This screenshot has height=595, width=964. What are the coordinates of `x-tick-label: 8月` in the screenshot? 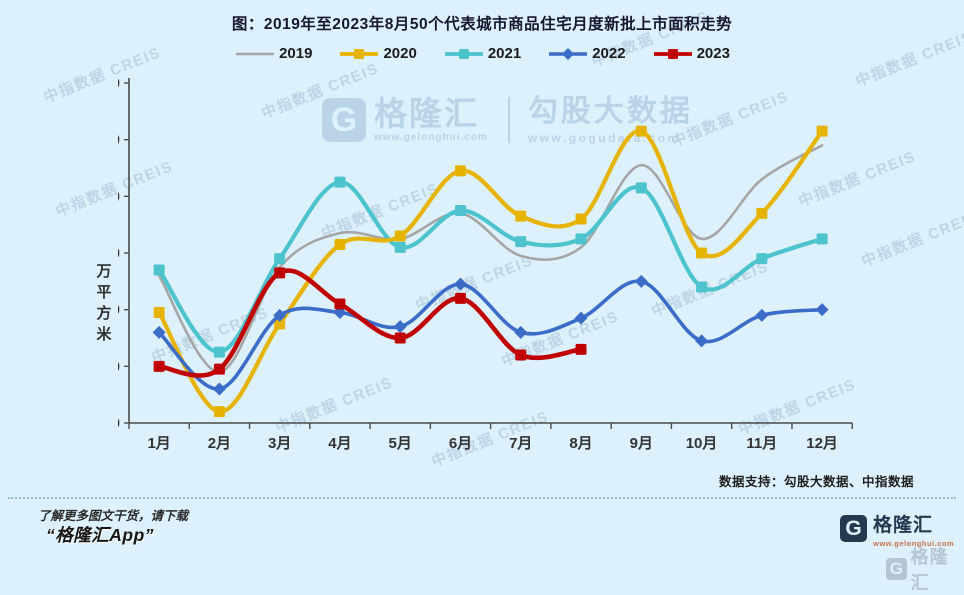 It's located at (580, 443).